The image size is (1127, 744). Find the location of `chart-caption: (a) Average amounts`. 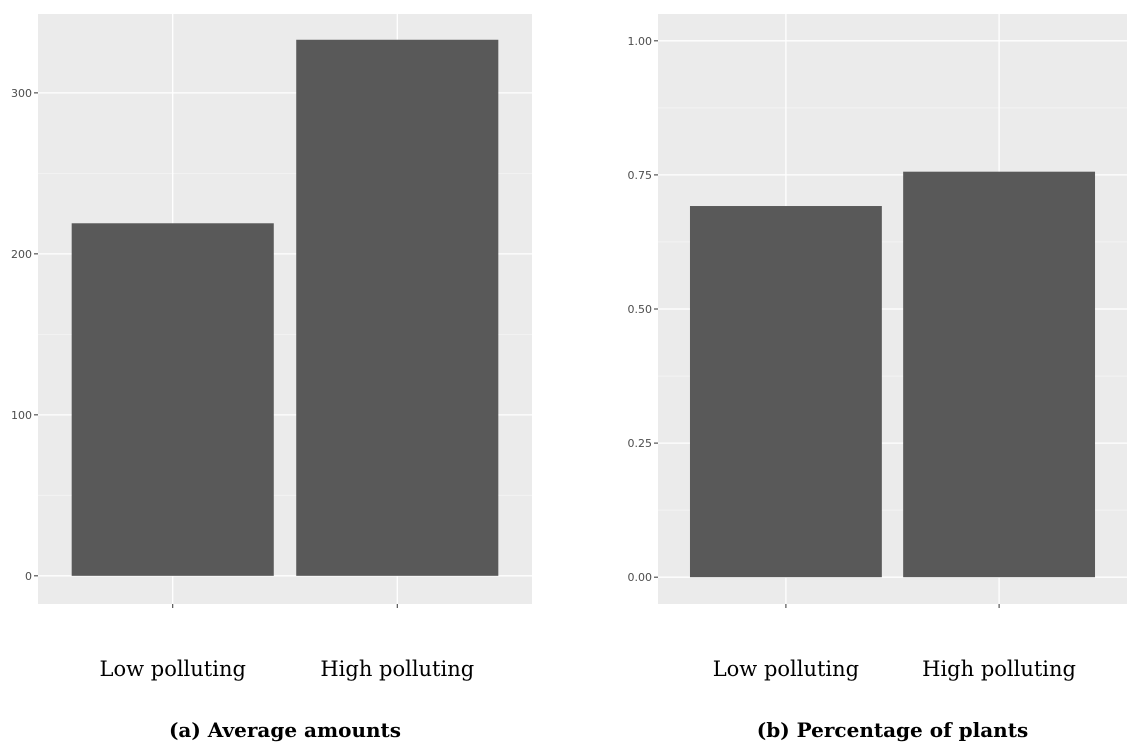

chart-caption: (a) Average amounts is located at coordinates (285, 730).